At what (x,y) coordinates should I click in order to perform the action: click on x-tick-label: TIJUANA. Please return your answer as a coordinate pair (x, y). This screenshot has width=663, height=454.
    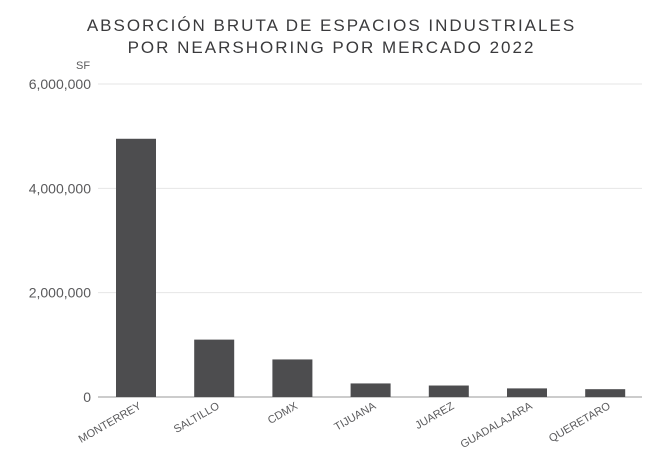
    Looking at the image, I should click on (355, 417).